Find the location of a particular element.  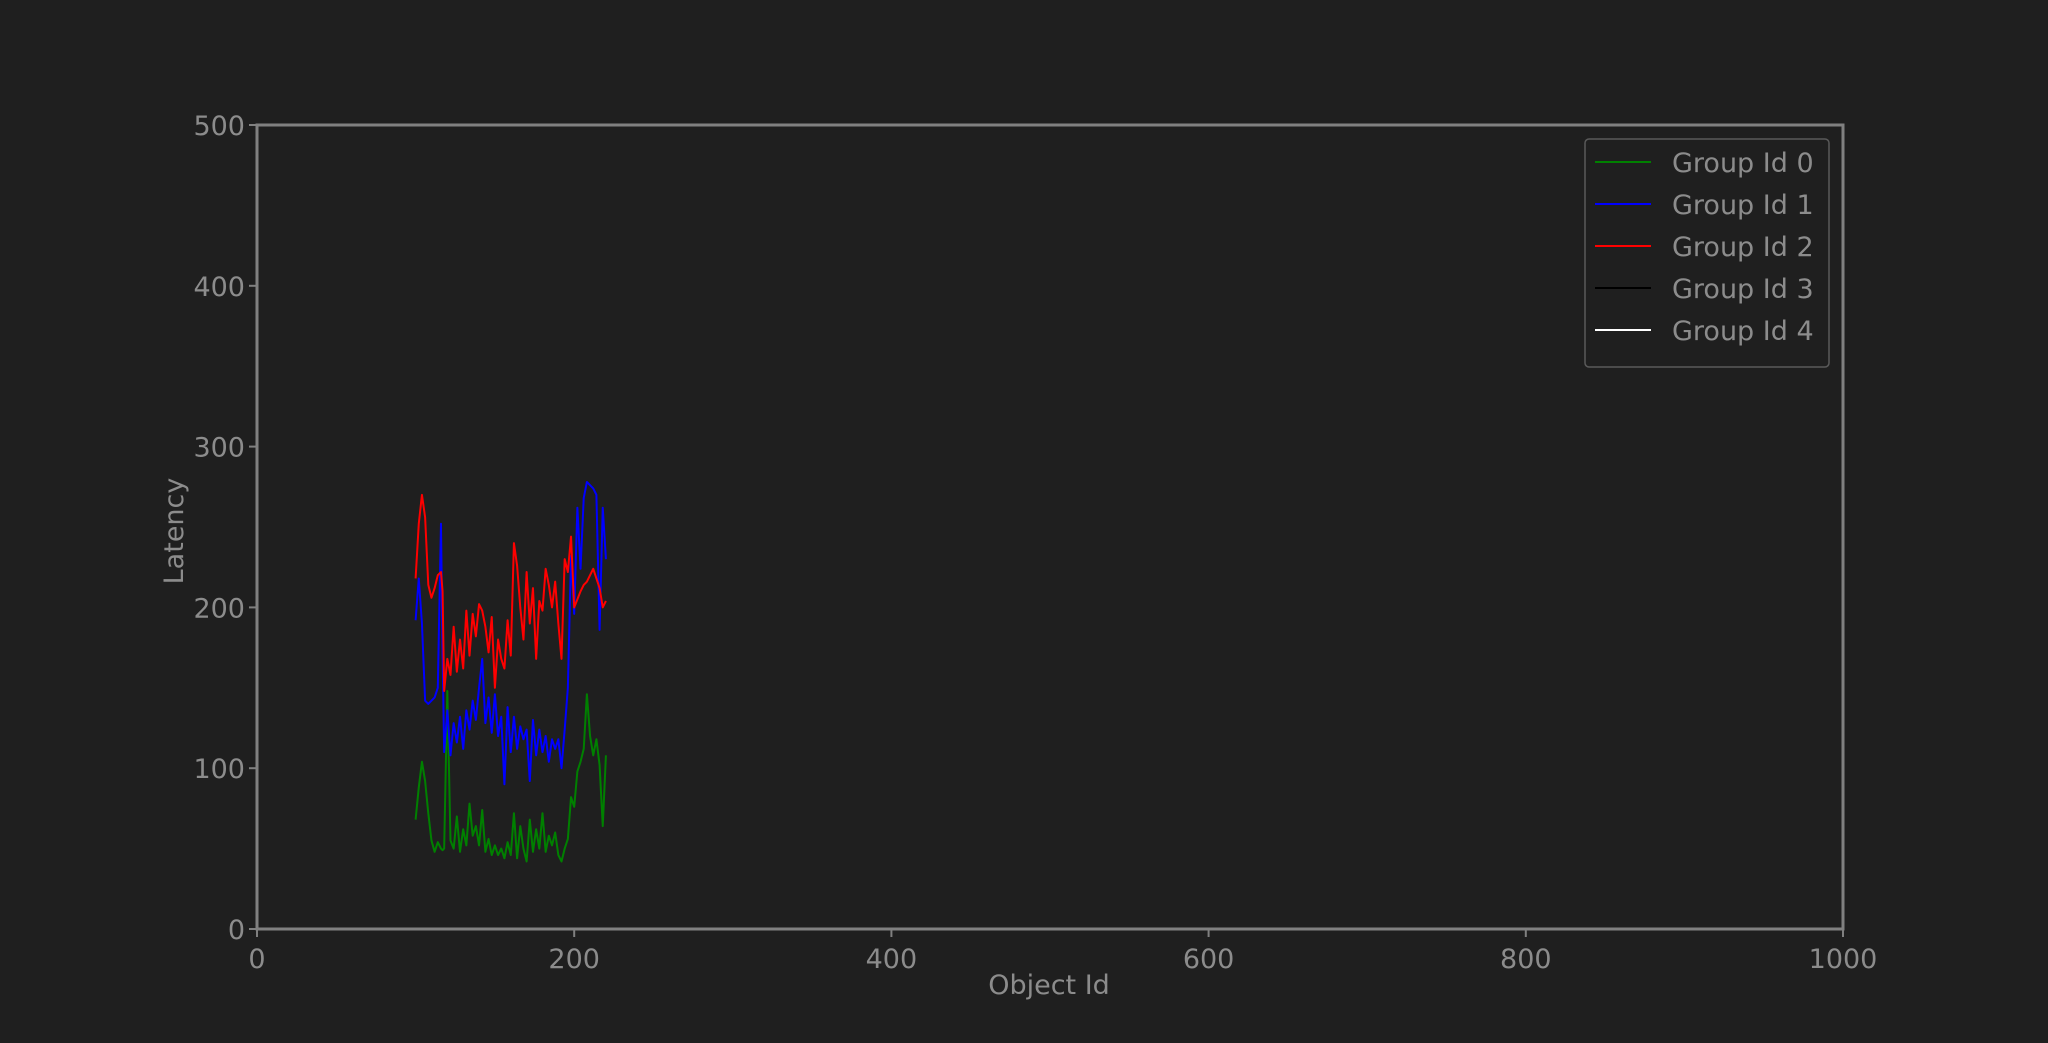

legend-label: Group Id 1 is located at coordinates (1743, 205).